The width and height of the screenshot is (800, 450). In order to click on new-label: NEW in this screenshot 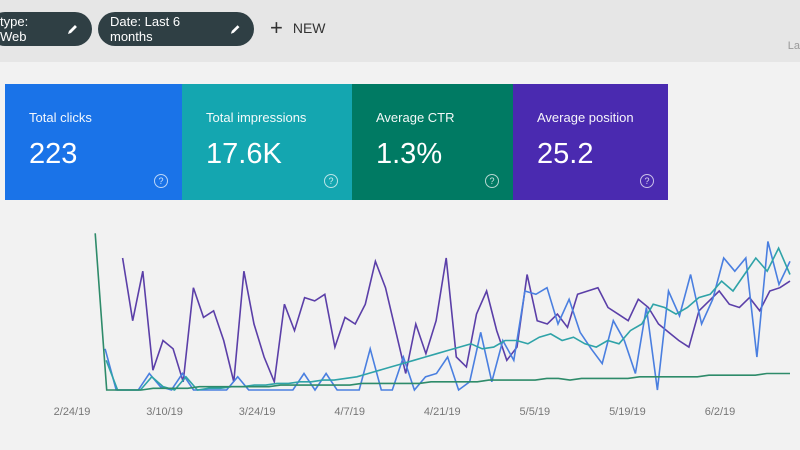, I will do `click(309, 28)`.